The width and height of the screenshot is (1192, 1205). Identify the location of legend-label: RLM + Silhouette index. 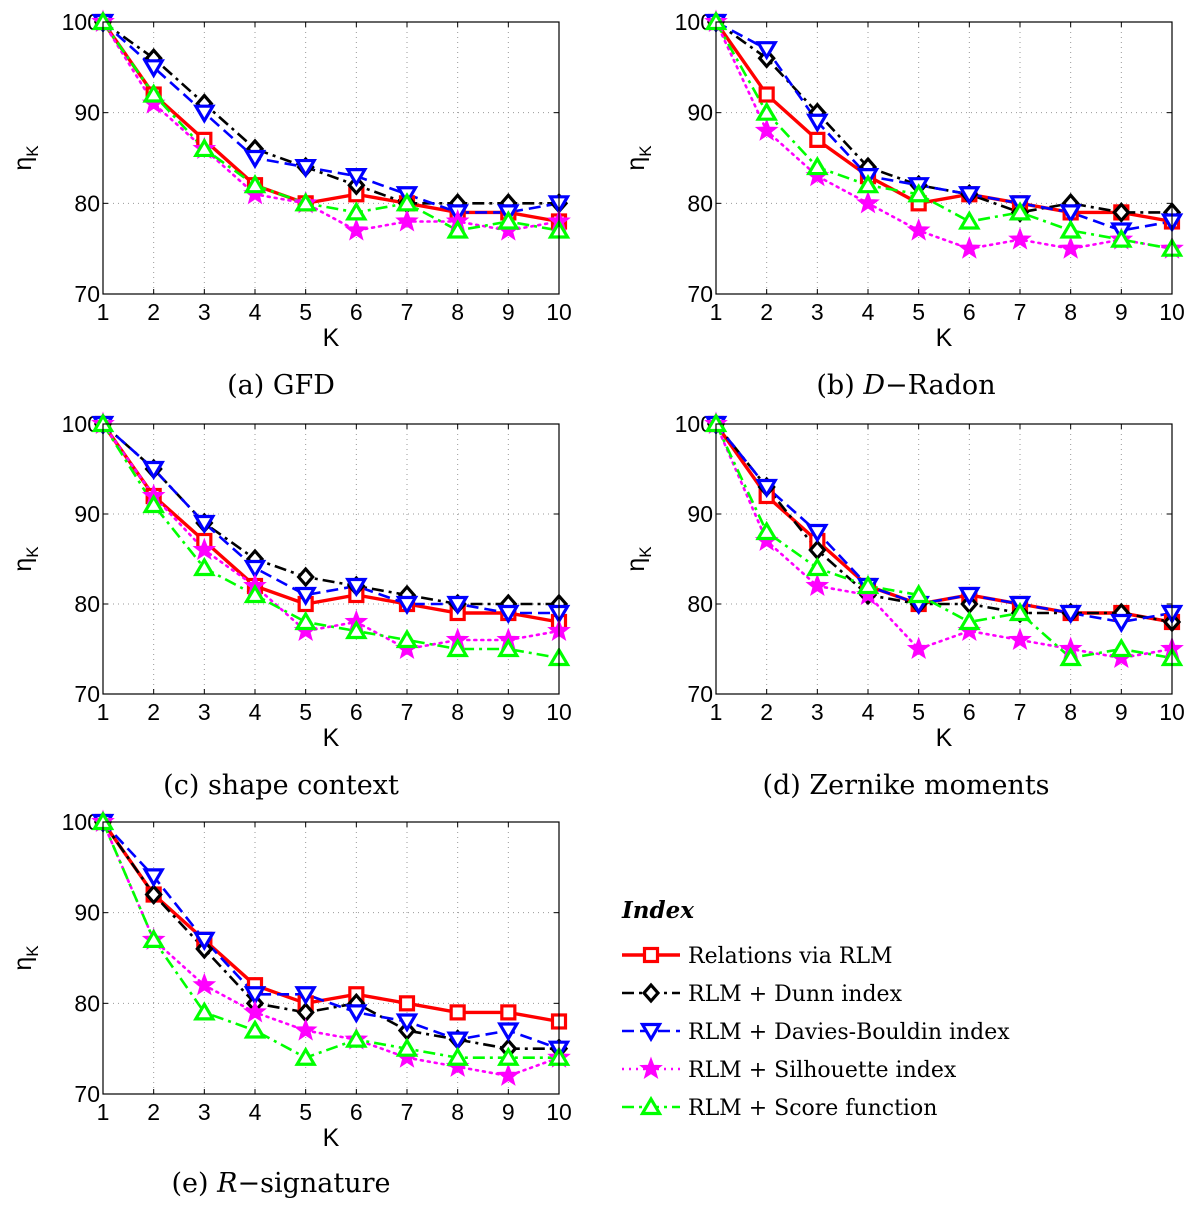
(822, 1070).